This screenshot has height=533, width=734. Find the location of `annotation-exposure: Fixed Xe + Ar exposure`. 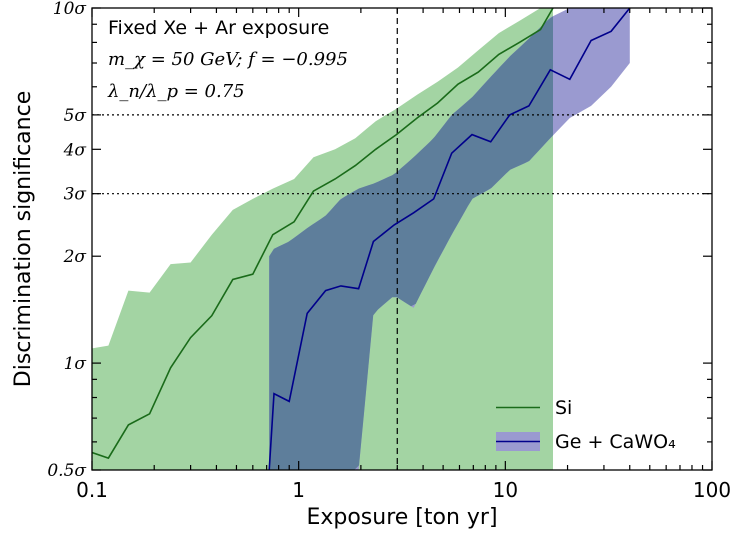

annotation-exposure: Fixed Xe + Ar exposure is located at coordinates (218, 28).